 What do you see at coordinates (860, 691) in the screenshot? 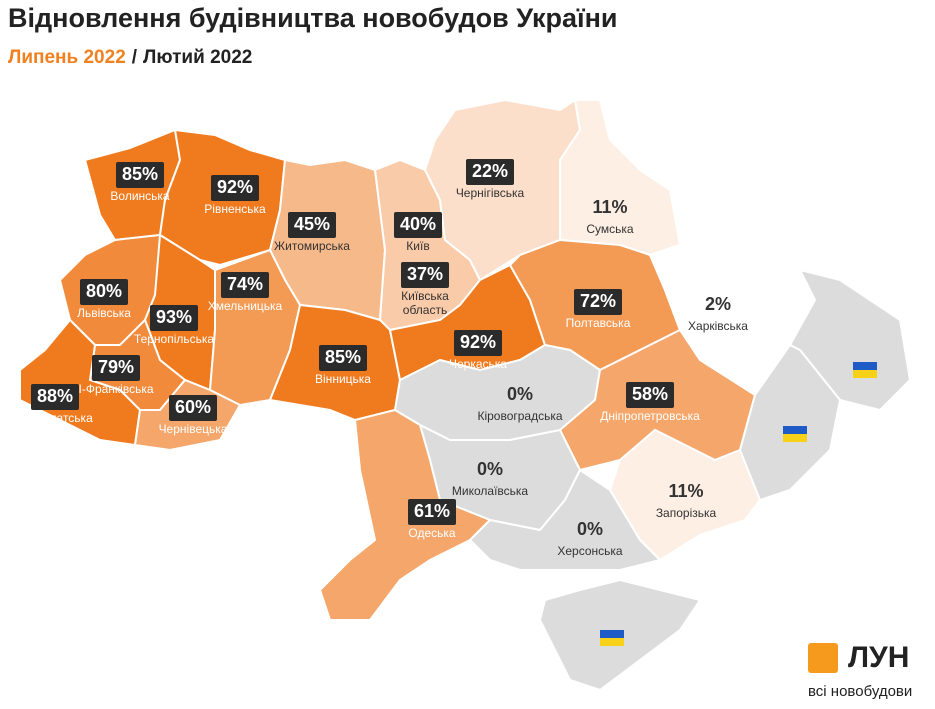
I see `logo-tagline: всі новобудови` at bounding box center [860, 691].